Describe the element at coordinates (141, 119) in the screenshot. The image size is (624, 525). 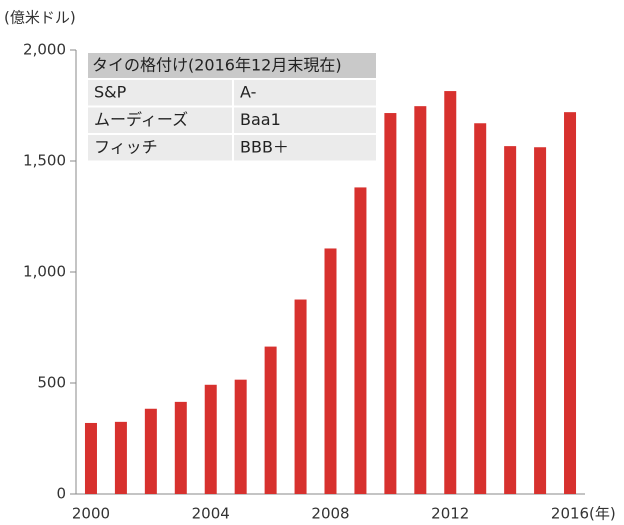
I see `table-cell: ムーディーズ` at that location.